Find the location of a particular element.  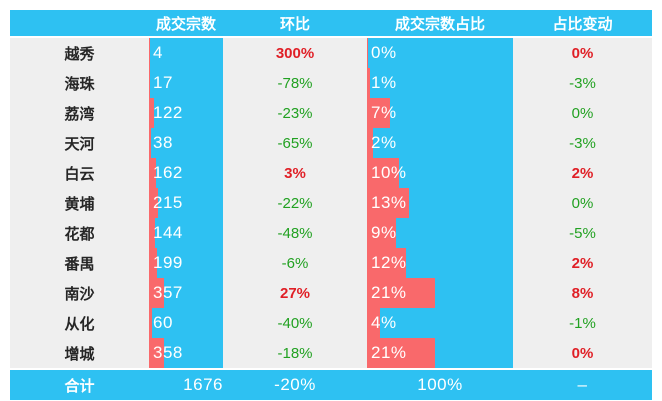

district-cell: 南沙 is located at coordinates (79, 293).